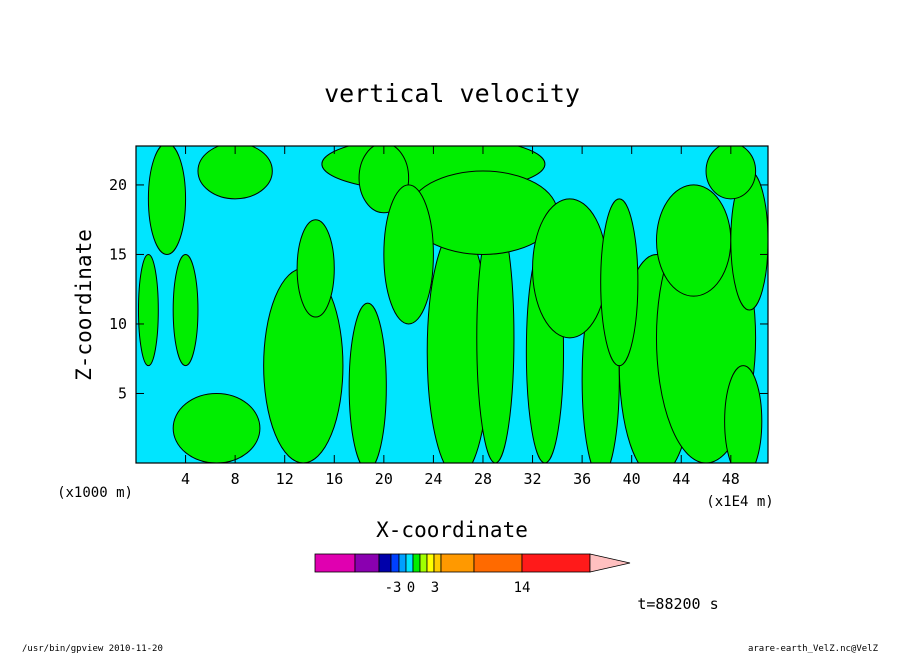  Describe the element at coordinates (384, 479) in the screenshot. I see `x-tick-label: 20` at that location.